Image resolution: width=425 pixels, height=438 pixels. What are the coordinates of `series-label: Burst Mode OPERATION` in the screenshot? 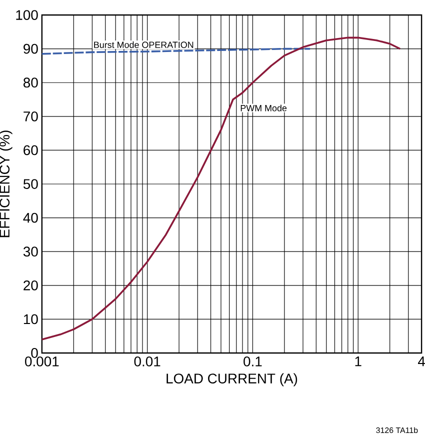 It's located at (144, 44).